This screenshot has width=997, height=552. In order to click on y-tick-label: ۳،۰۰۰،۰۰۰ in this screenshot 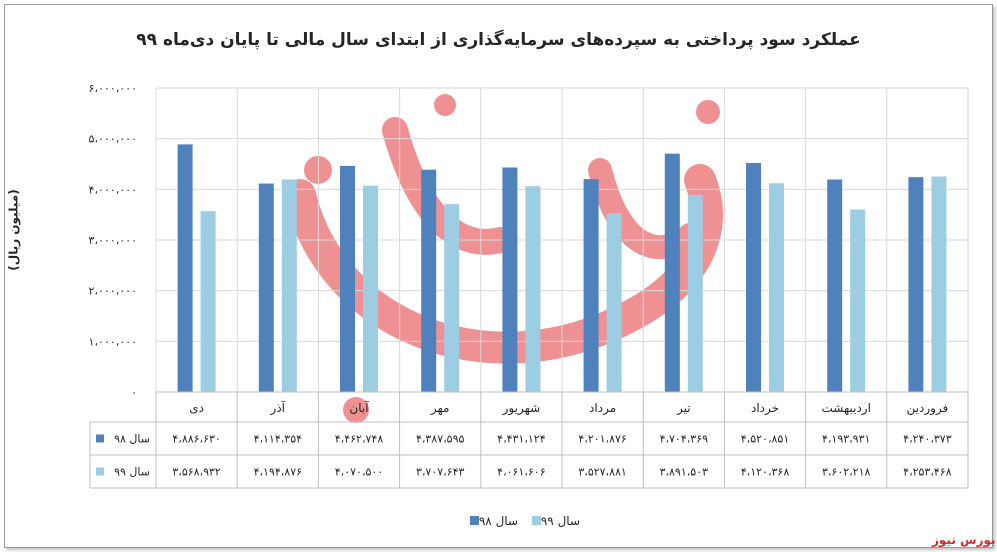, I will do `click(113, 240)`.